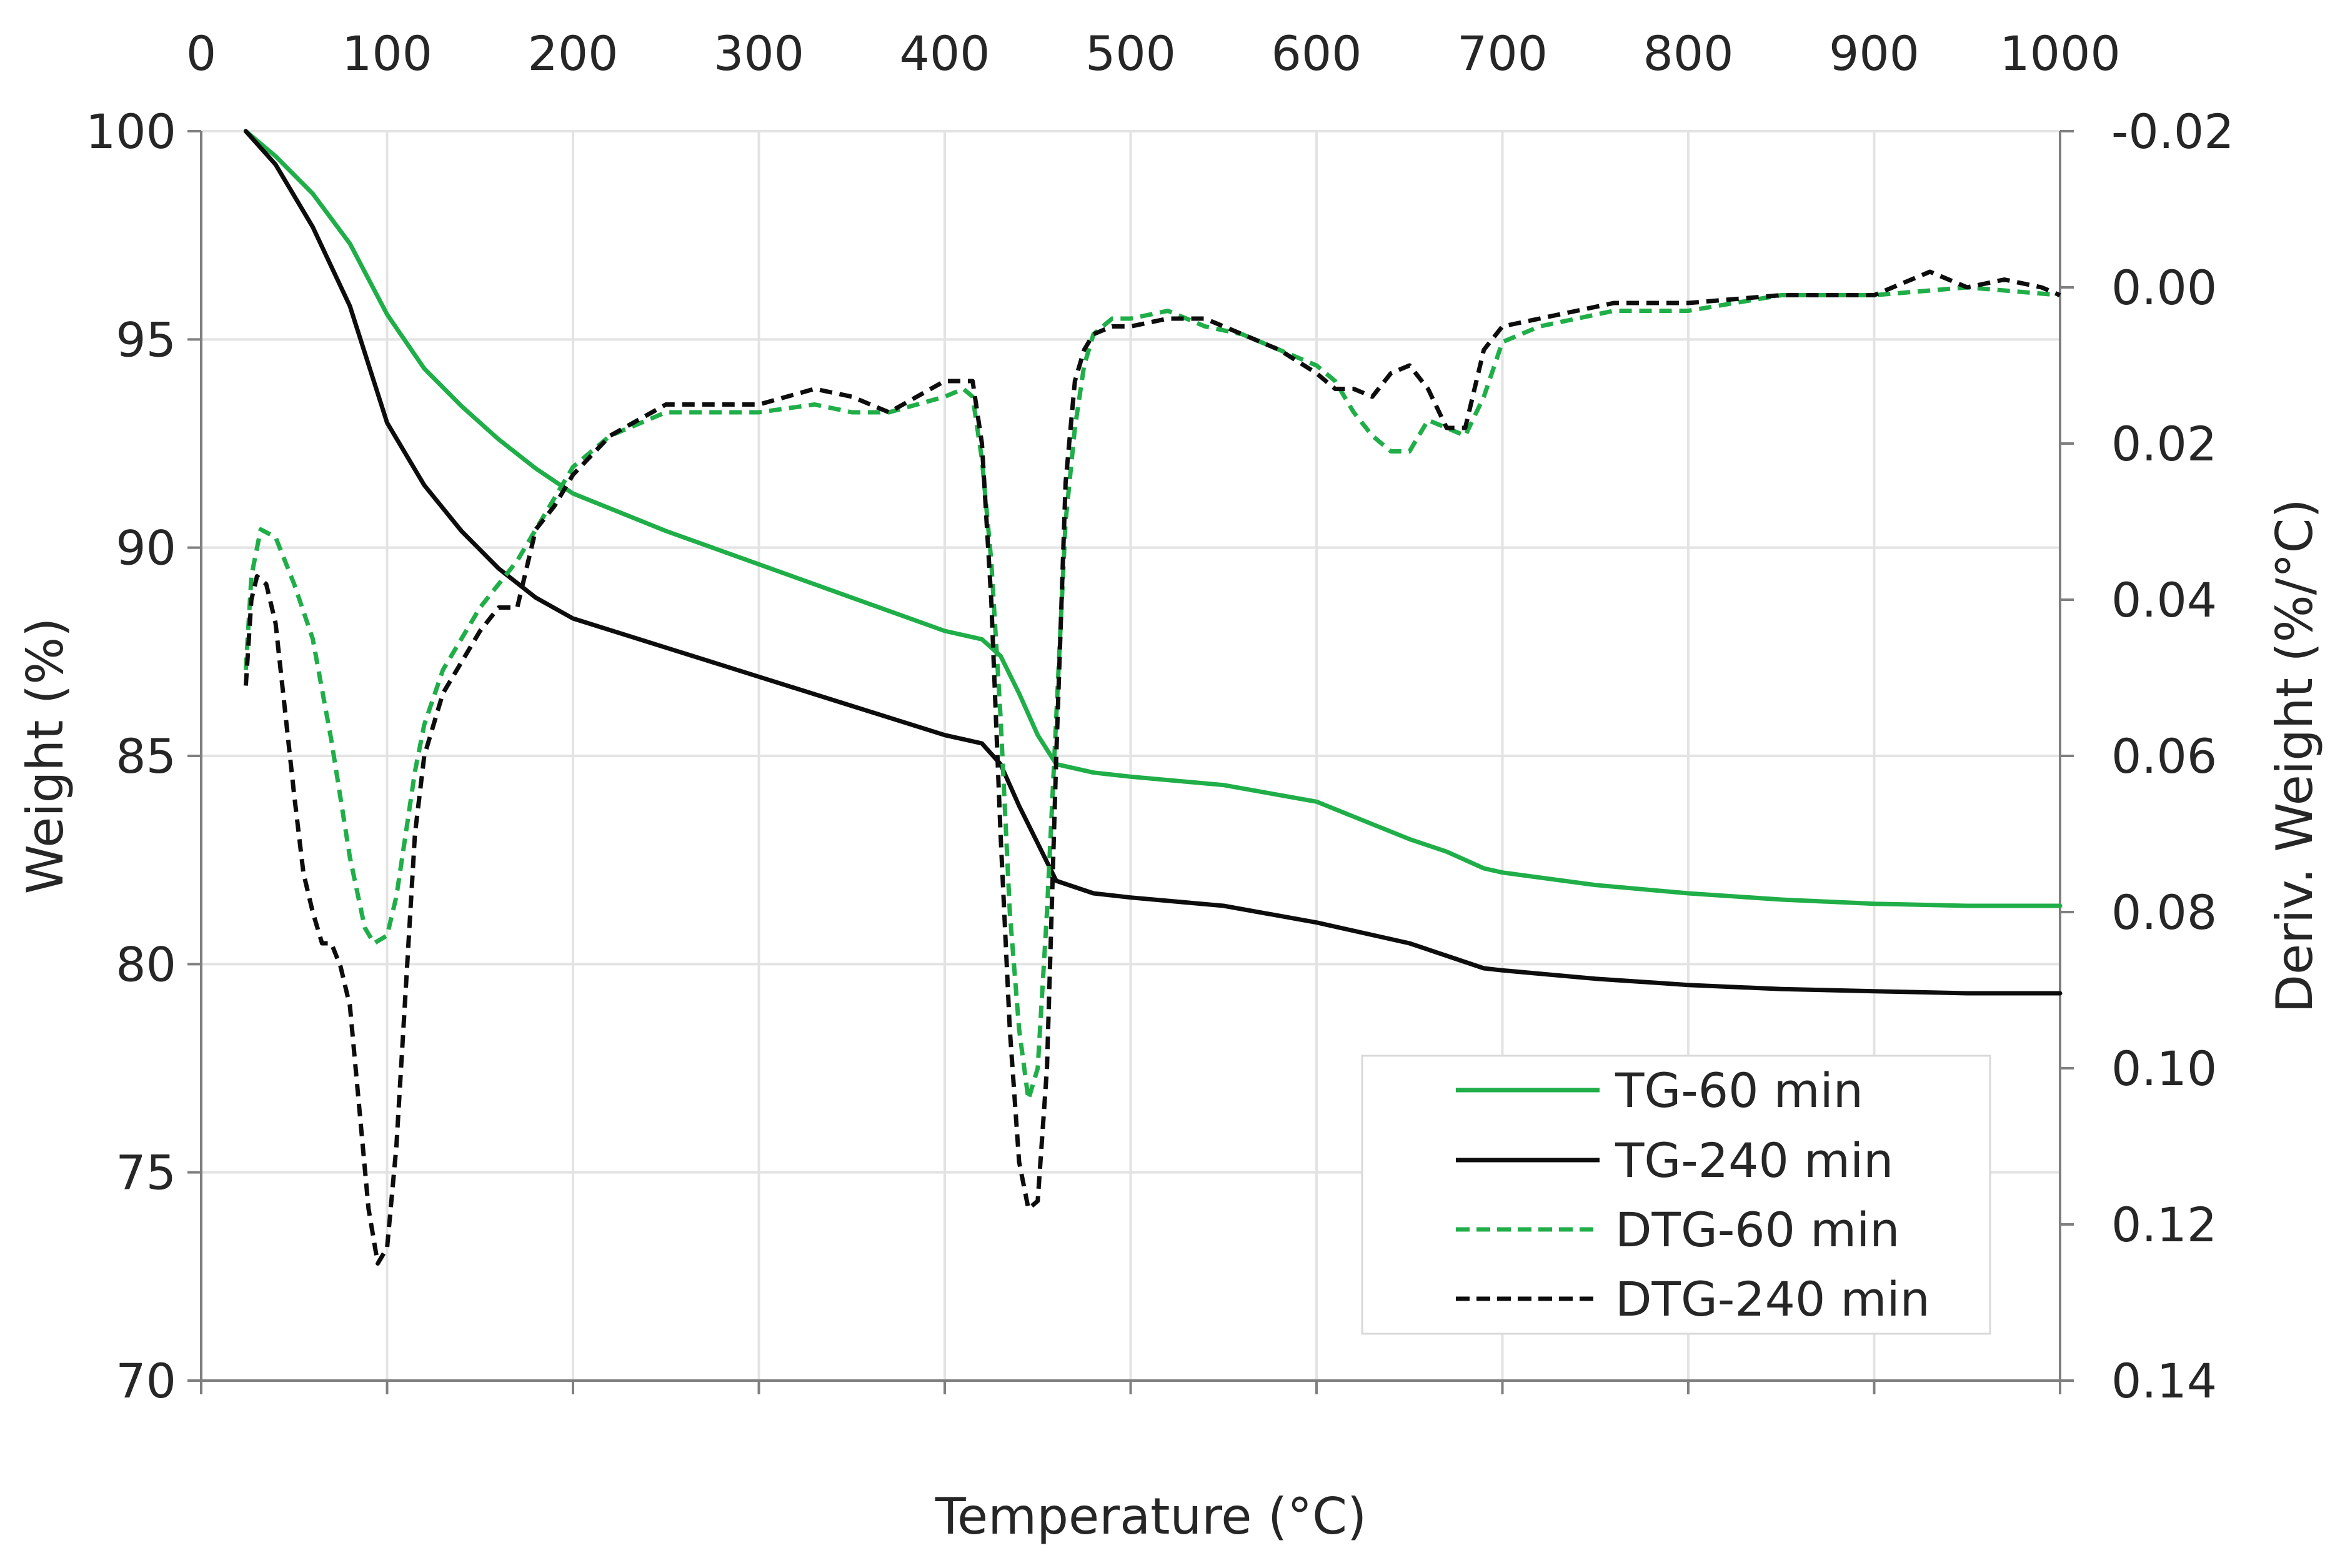 The image size is (2335, 1568). Describe the element at coordinates (759, 53) in the screenshot. I see `x-tick-label-300: 300` at that location.